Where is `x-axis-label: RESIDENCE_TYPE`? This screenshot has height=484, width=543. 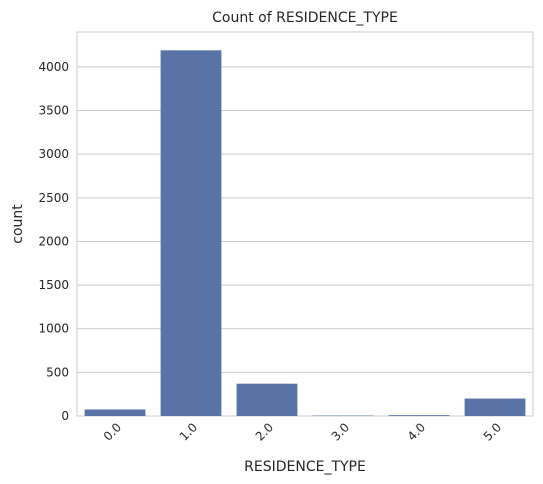 x-axis-label: RESIDENCE_TYPE is located at coordinates (305, 467).